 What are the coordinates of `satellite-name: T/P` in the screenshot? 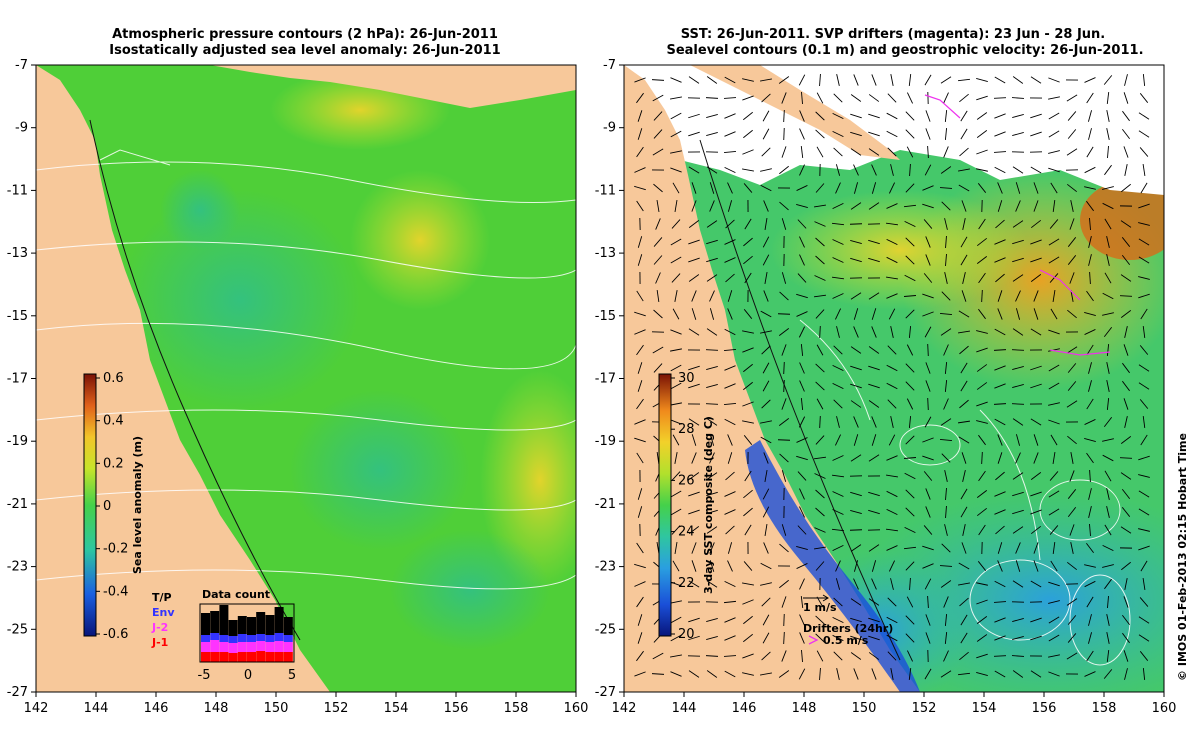 It's located at (162, 597).